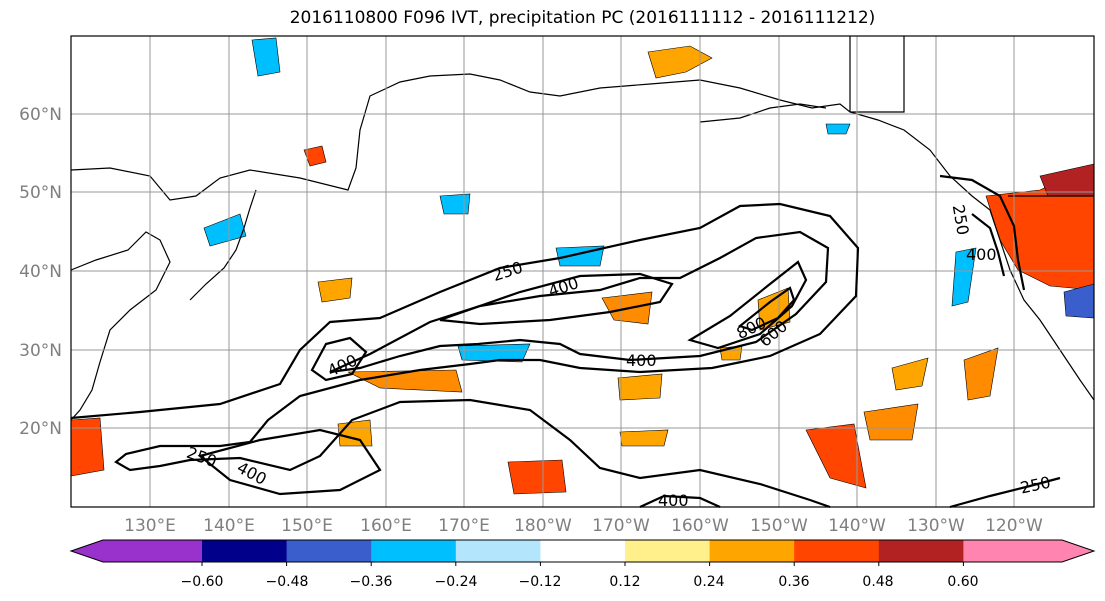  Describe the element at coordinates (1014, 526) in the screenshot. I see `lon-tick-label: 120°W` at that location.